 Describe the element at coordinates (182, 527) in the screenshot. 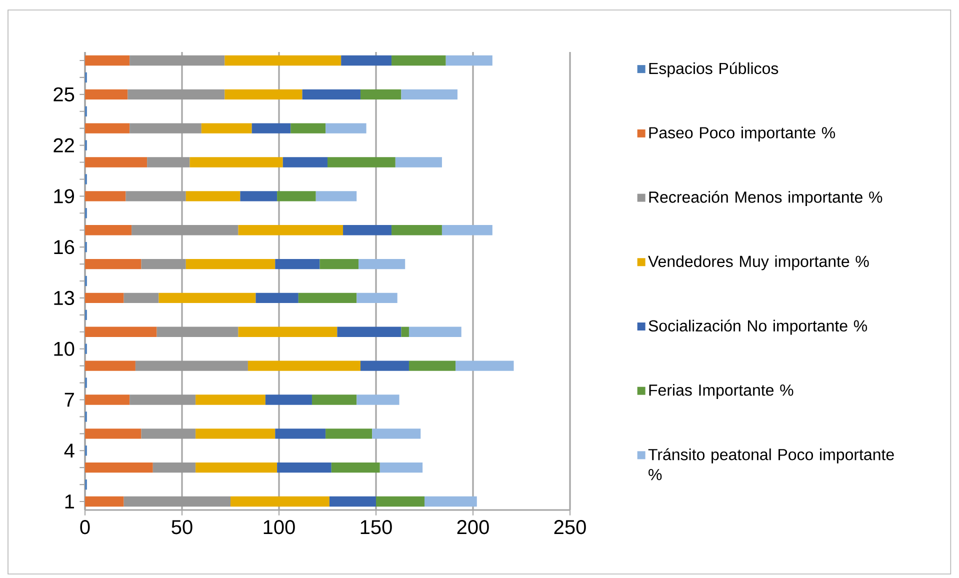

I see `x-tick-label: 50` at that location.